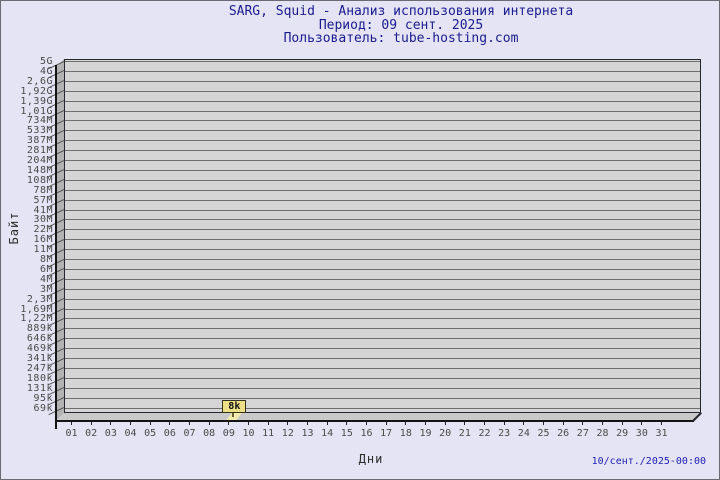 This screenshot has width=720, height=480. What do you see at coordinates (43, 230) in the screenshot?
I see `y-tick-label: 22M` at bounding box center [43, 230].